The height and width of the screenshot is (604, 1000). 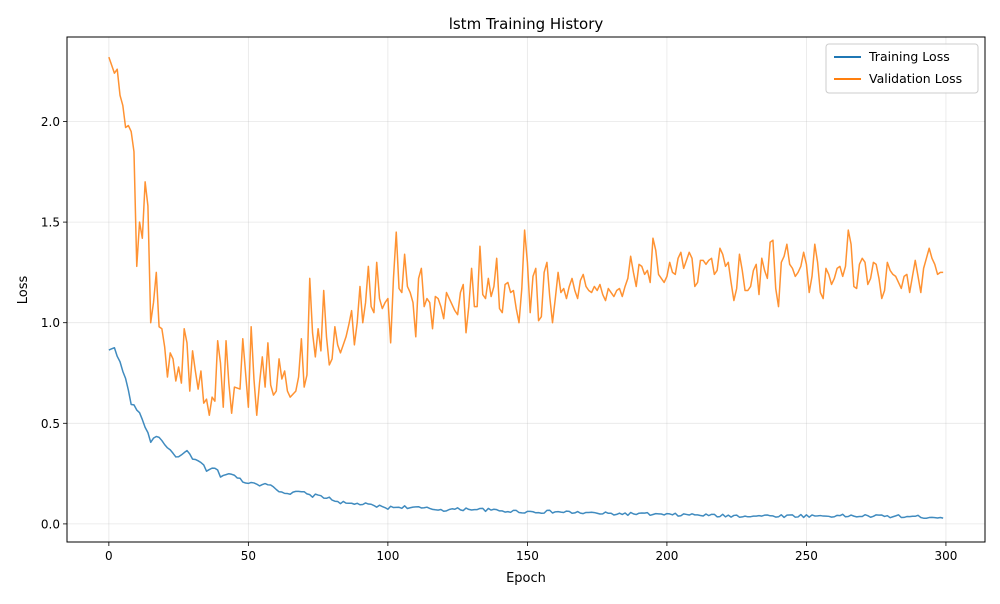 What do you see at coordinates (109, 556) in the screenshot?
I see `x-tick-label: 0` at bounding box center [109, 556].